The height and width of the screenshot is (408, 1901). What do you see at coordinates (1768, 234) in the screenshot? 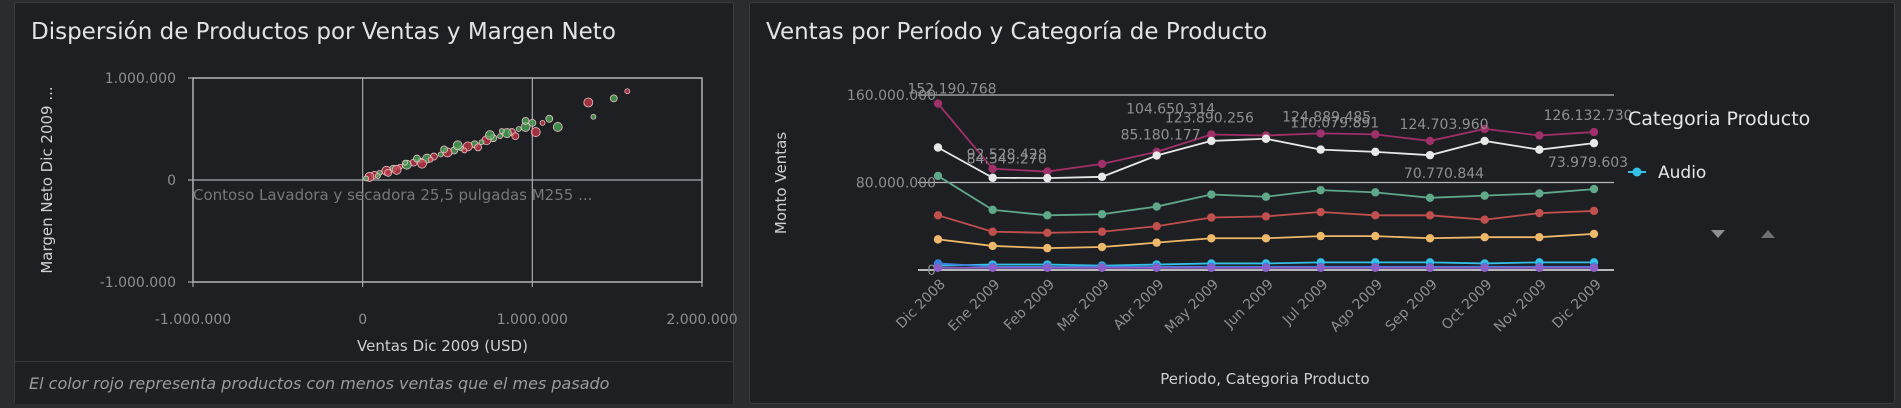
I see `legend-scroll-up-icon` at bounding box center [1768, 234].